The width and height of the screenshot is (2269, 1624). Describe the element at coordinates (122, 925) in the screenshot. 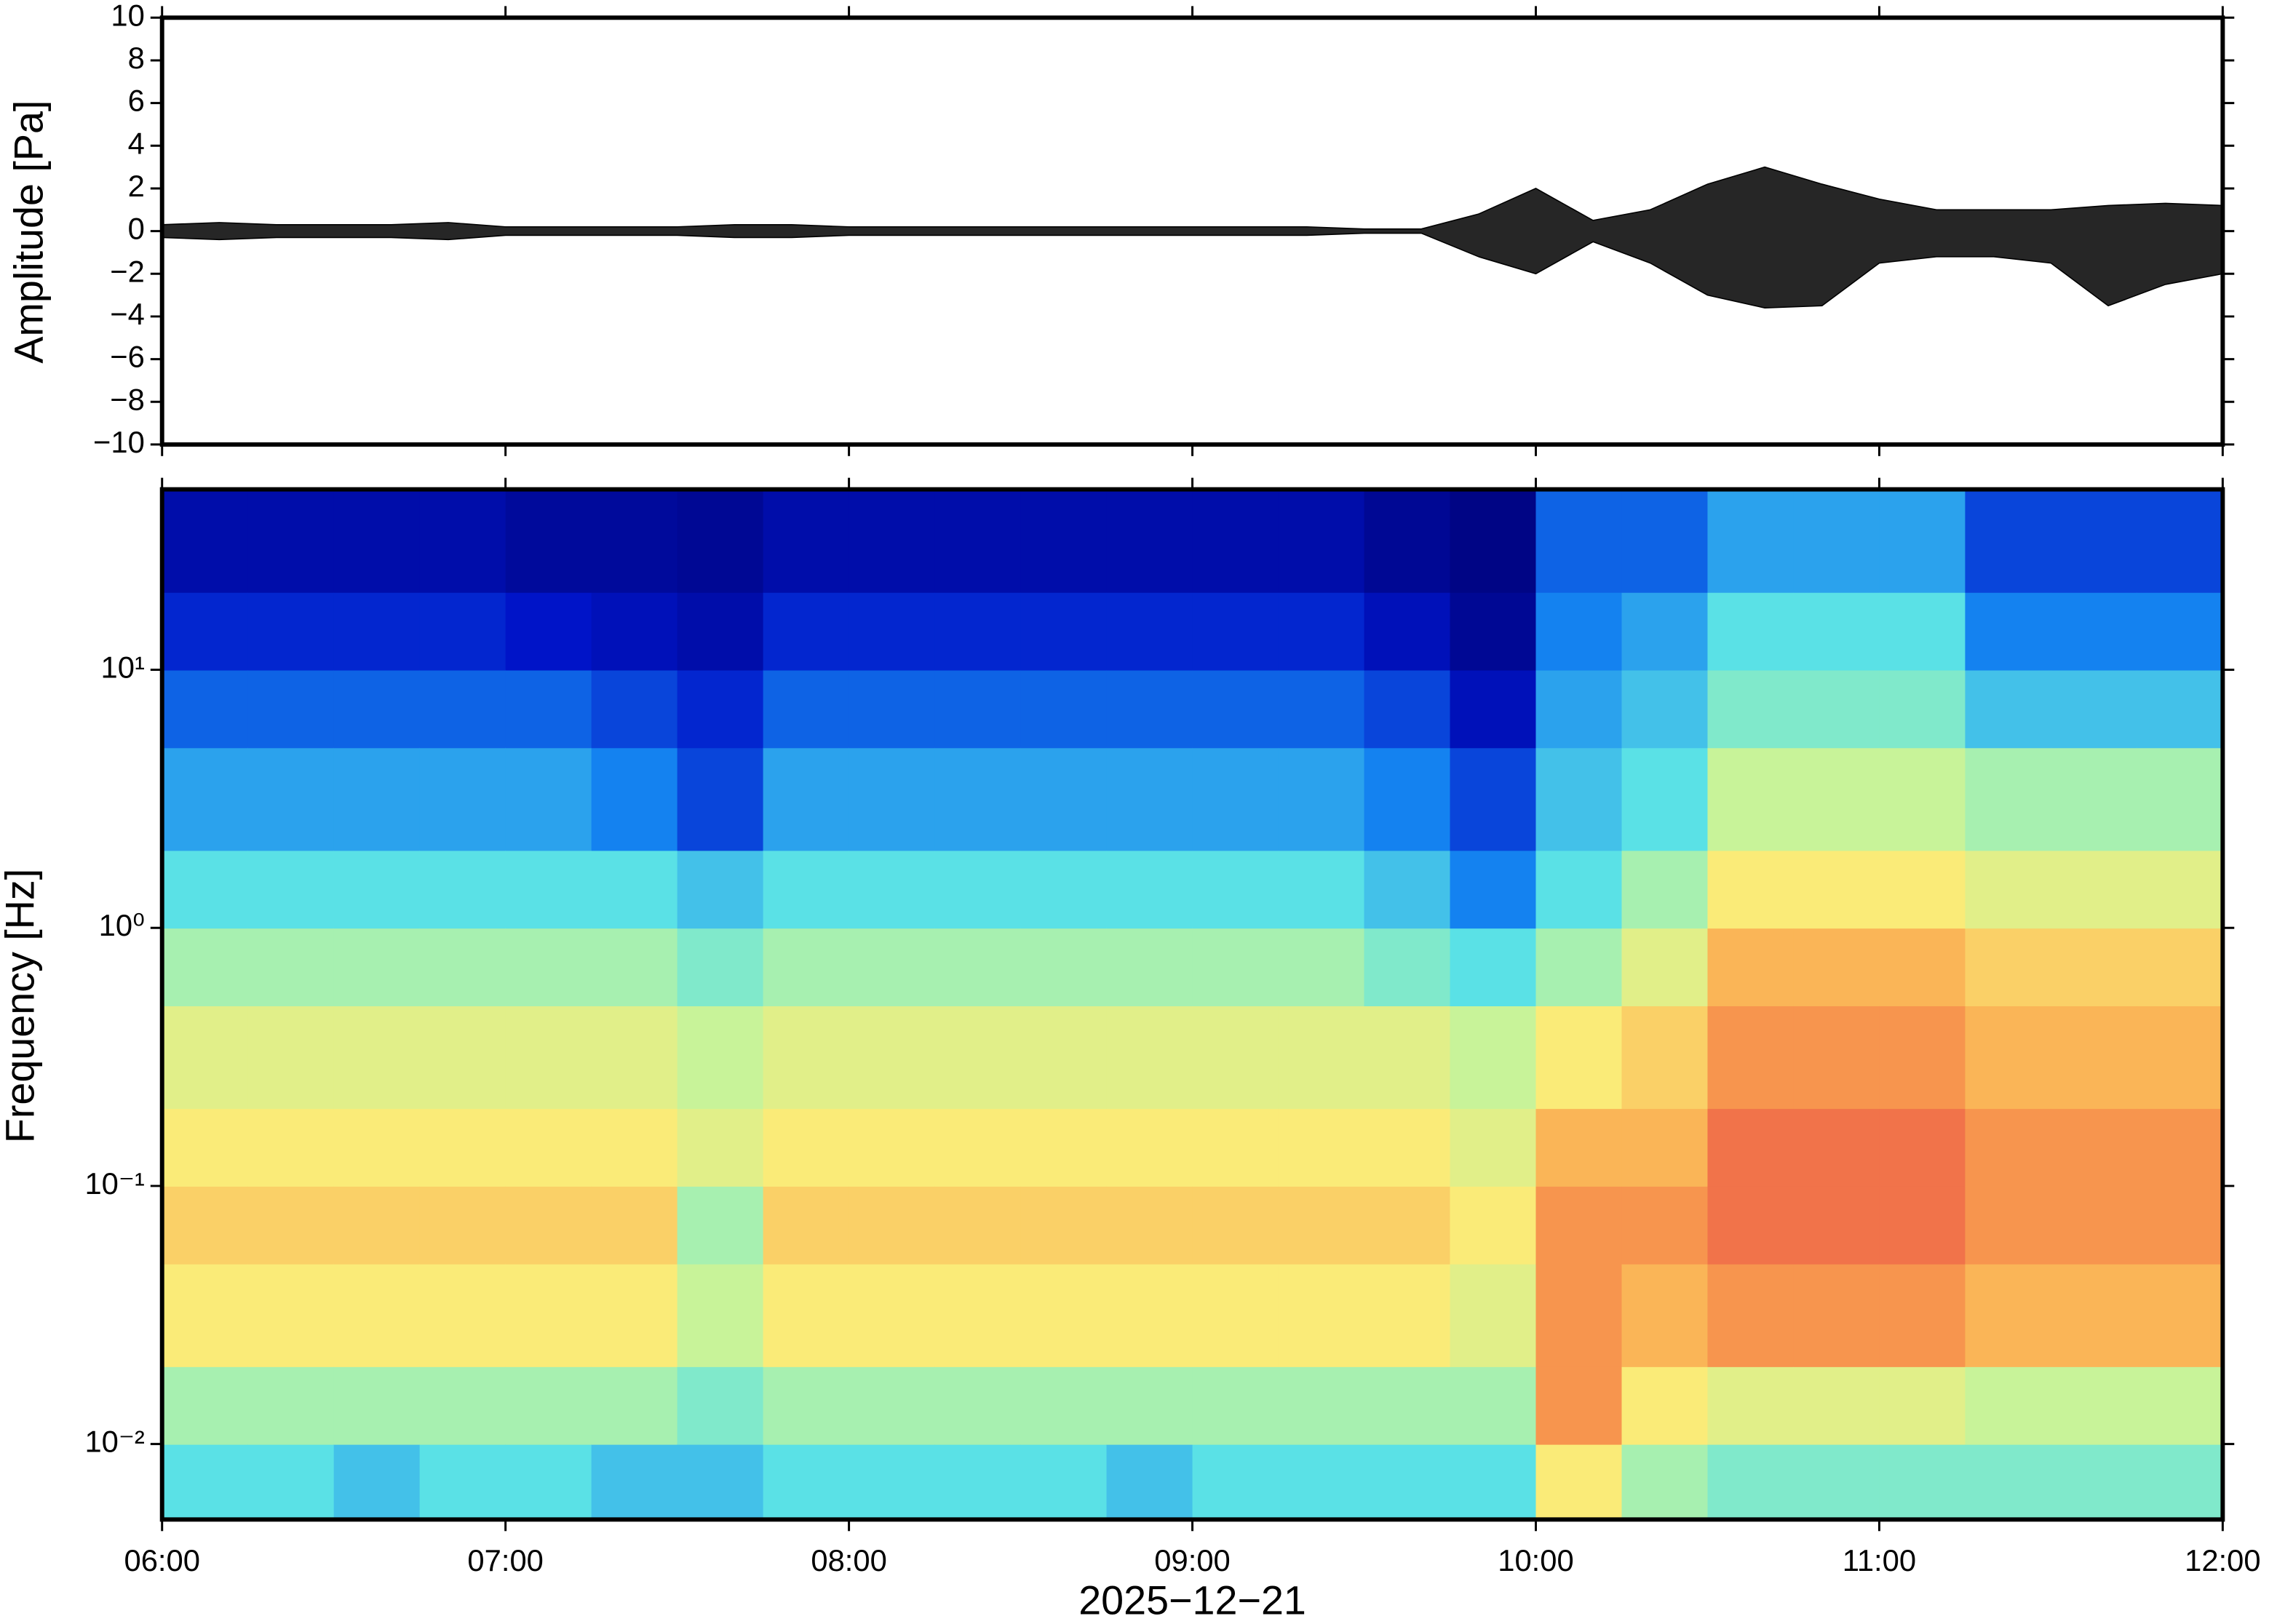

I see `y-tick-label: 10⁰` at that location.